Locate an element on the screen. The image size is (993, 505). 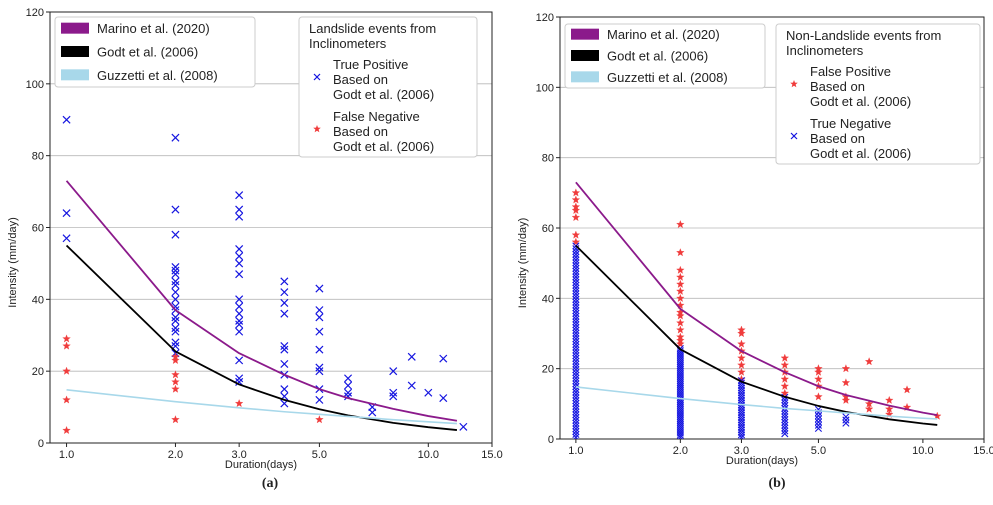
legend-marker is located at coordinates (794, 84).